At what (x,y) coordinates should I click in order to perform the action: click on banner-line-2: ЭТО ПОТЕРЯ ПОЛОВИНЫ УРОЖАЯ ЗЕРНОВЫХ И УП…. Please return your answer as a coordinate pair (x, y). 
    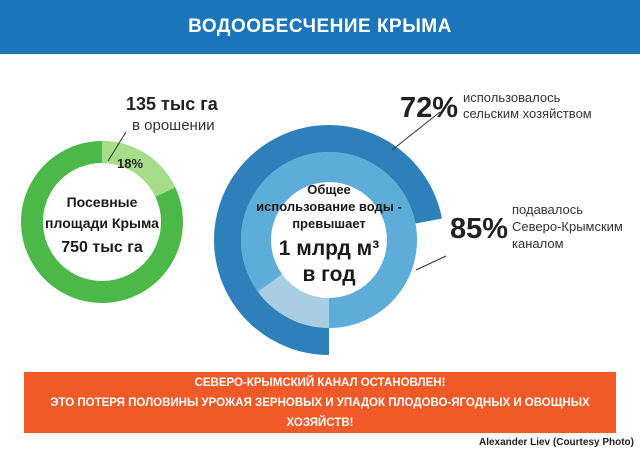
    Looking at the image, I should click on (320, 412).